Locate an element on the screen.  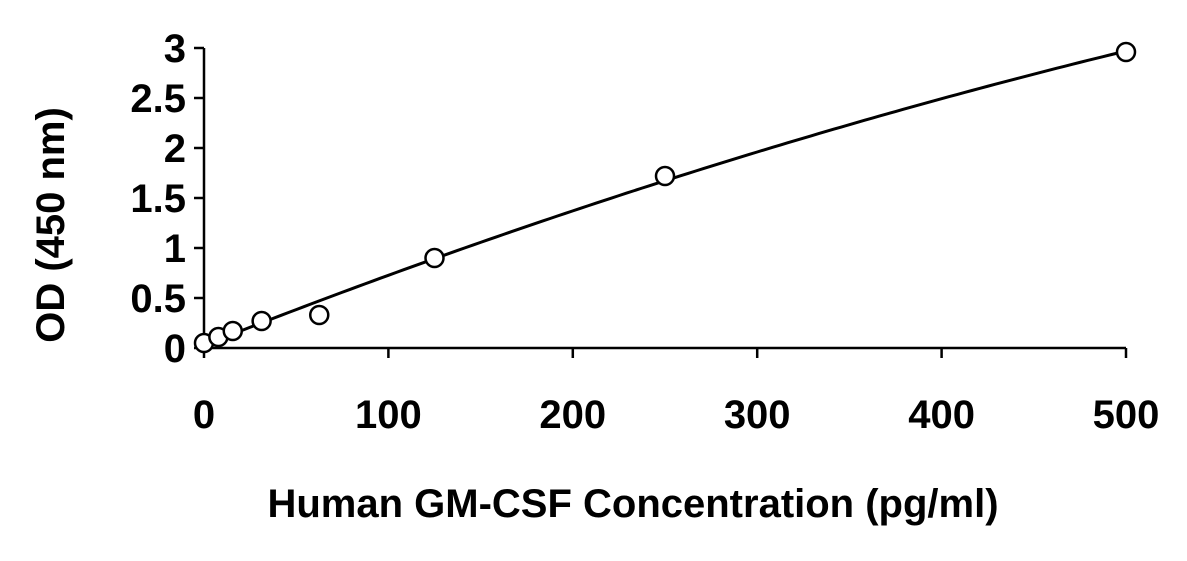
y-tick-label: 2.5 is located at coordinates (158, 99).